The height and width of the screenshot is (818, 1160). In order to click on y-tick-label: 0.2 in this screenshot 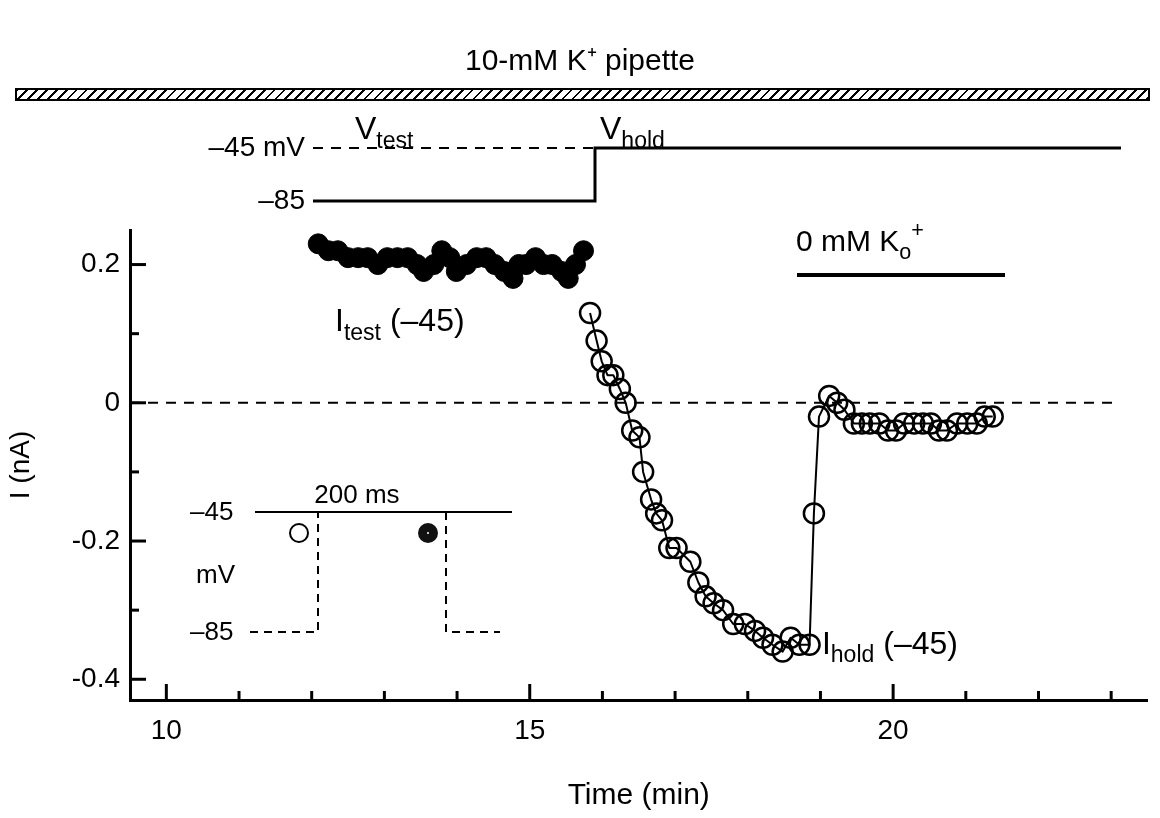, I will do `click(100, 263)`.